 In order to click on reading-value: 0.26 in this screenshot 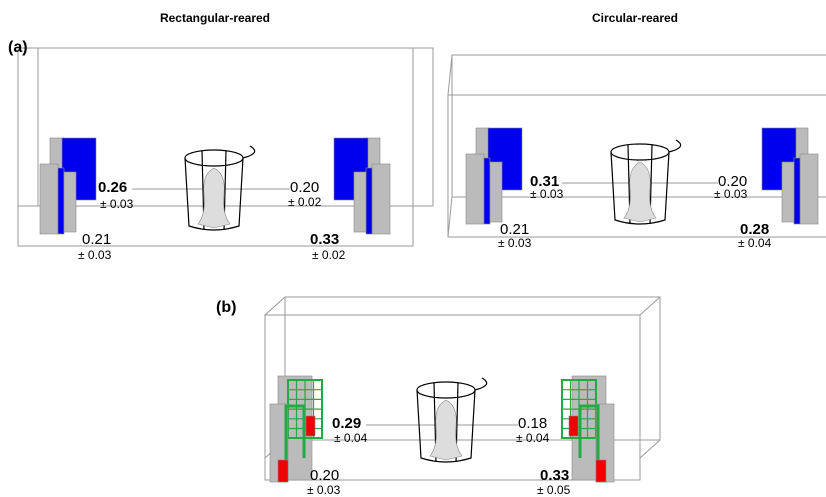, I will do `click(112, 187)`.